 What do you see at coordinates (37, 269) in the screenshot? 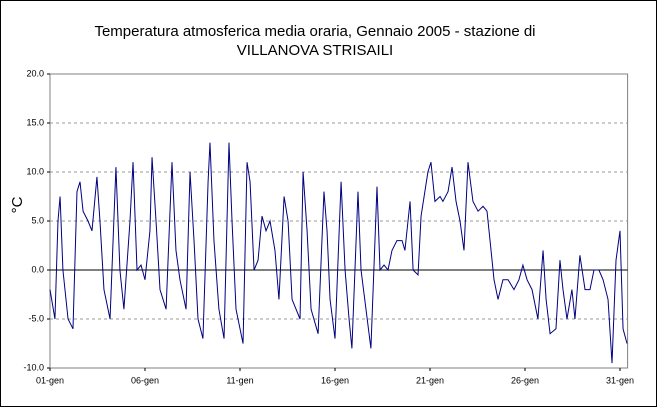
I see `y-tick-label: 0.0` at bounding box center [37, 269].